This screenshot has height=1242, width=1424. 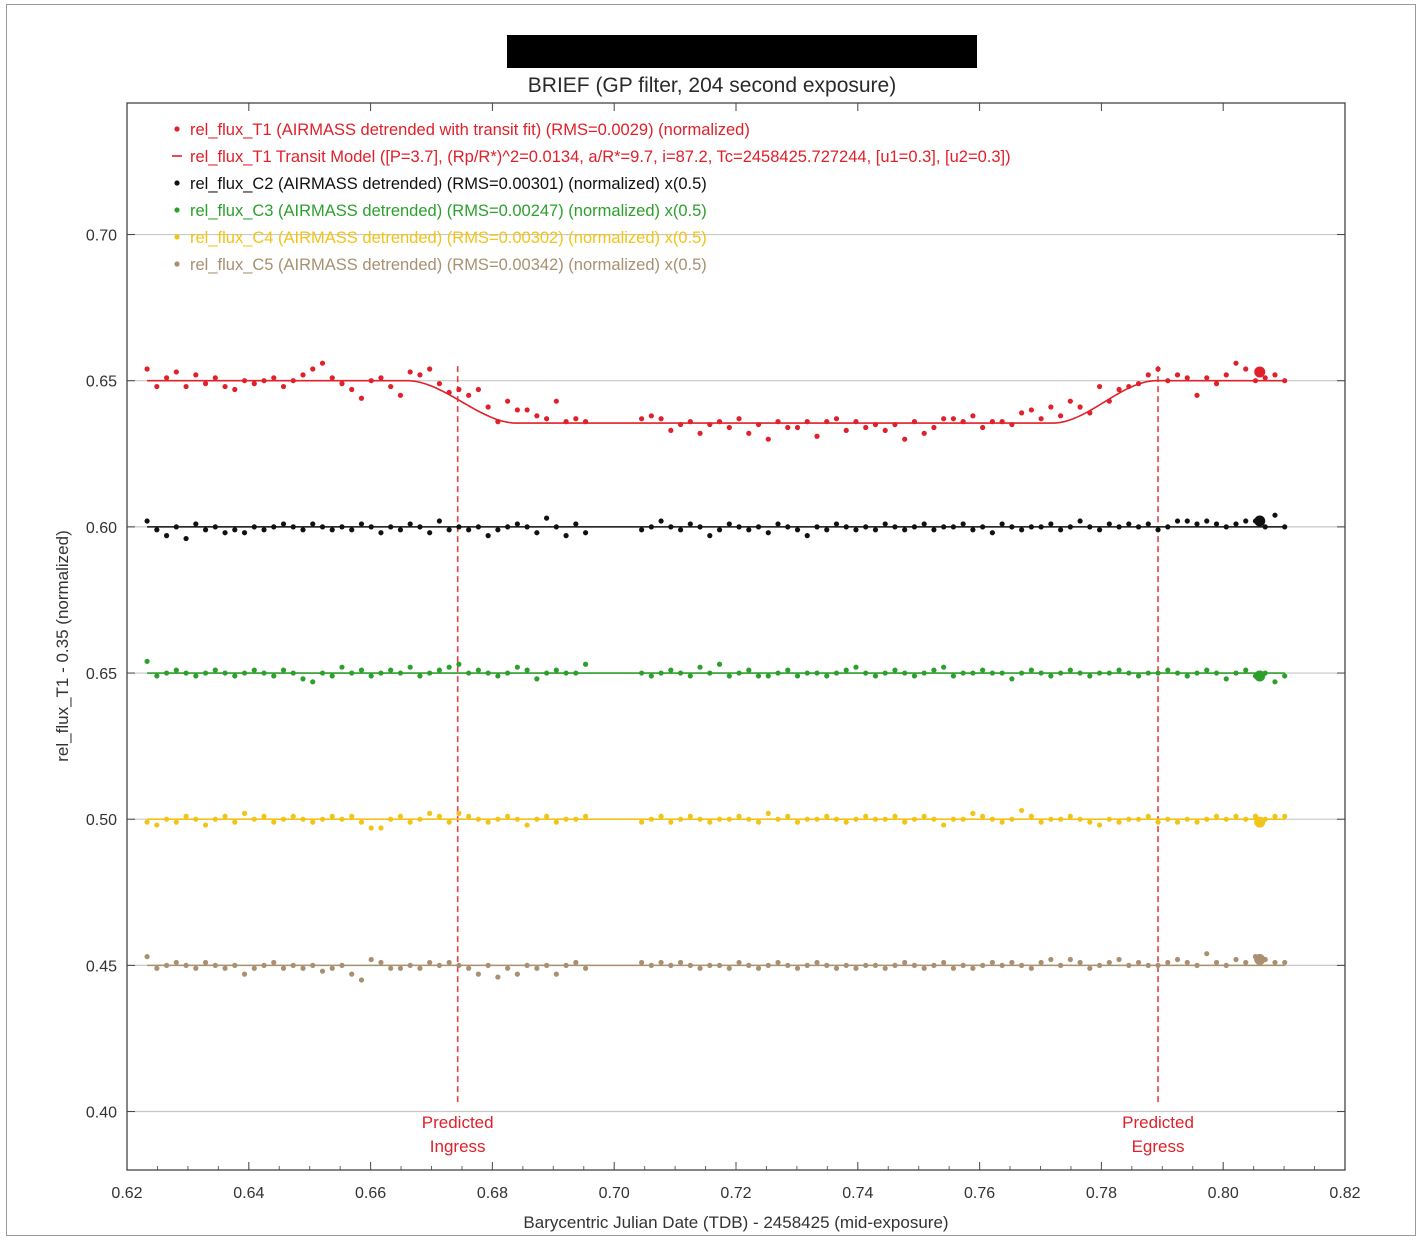 What do you see at coordinates (857, 1193) in the screenshot?
I see `x-tick-label: 0.74` at bounding box center [857, 1193].